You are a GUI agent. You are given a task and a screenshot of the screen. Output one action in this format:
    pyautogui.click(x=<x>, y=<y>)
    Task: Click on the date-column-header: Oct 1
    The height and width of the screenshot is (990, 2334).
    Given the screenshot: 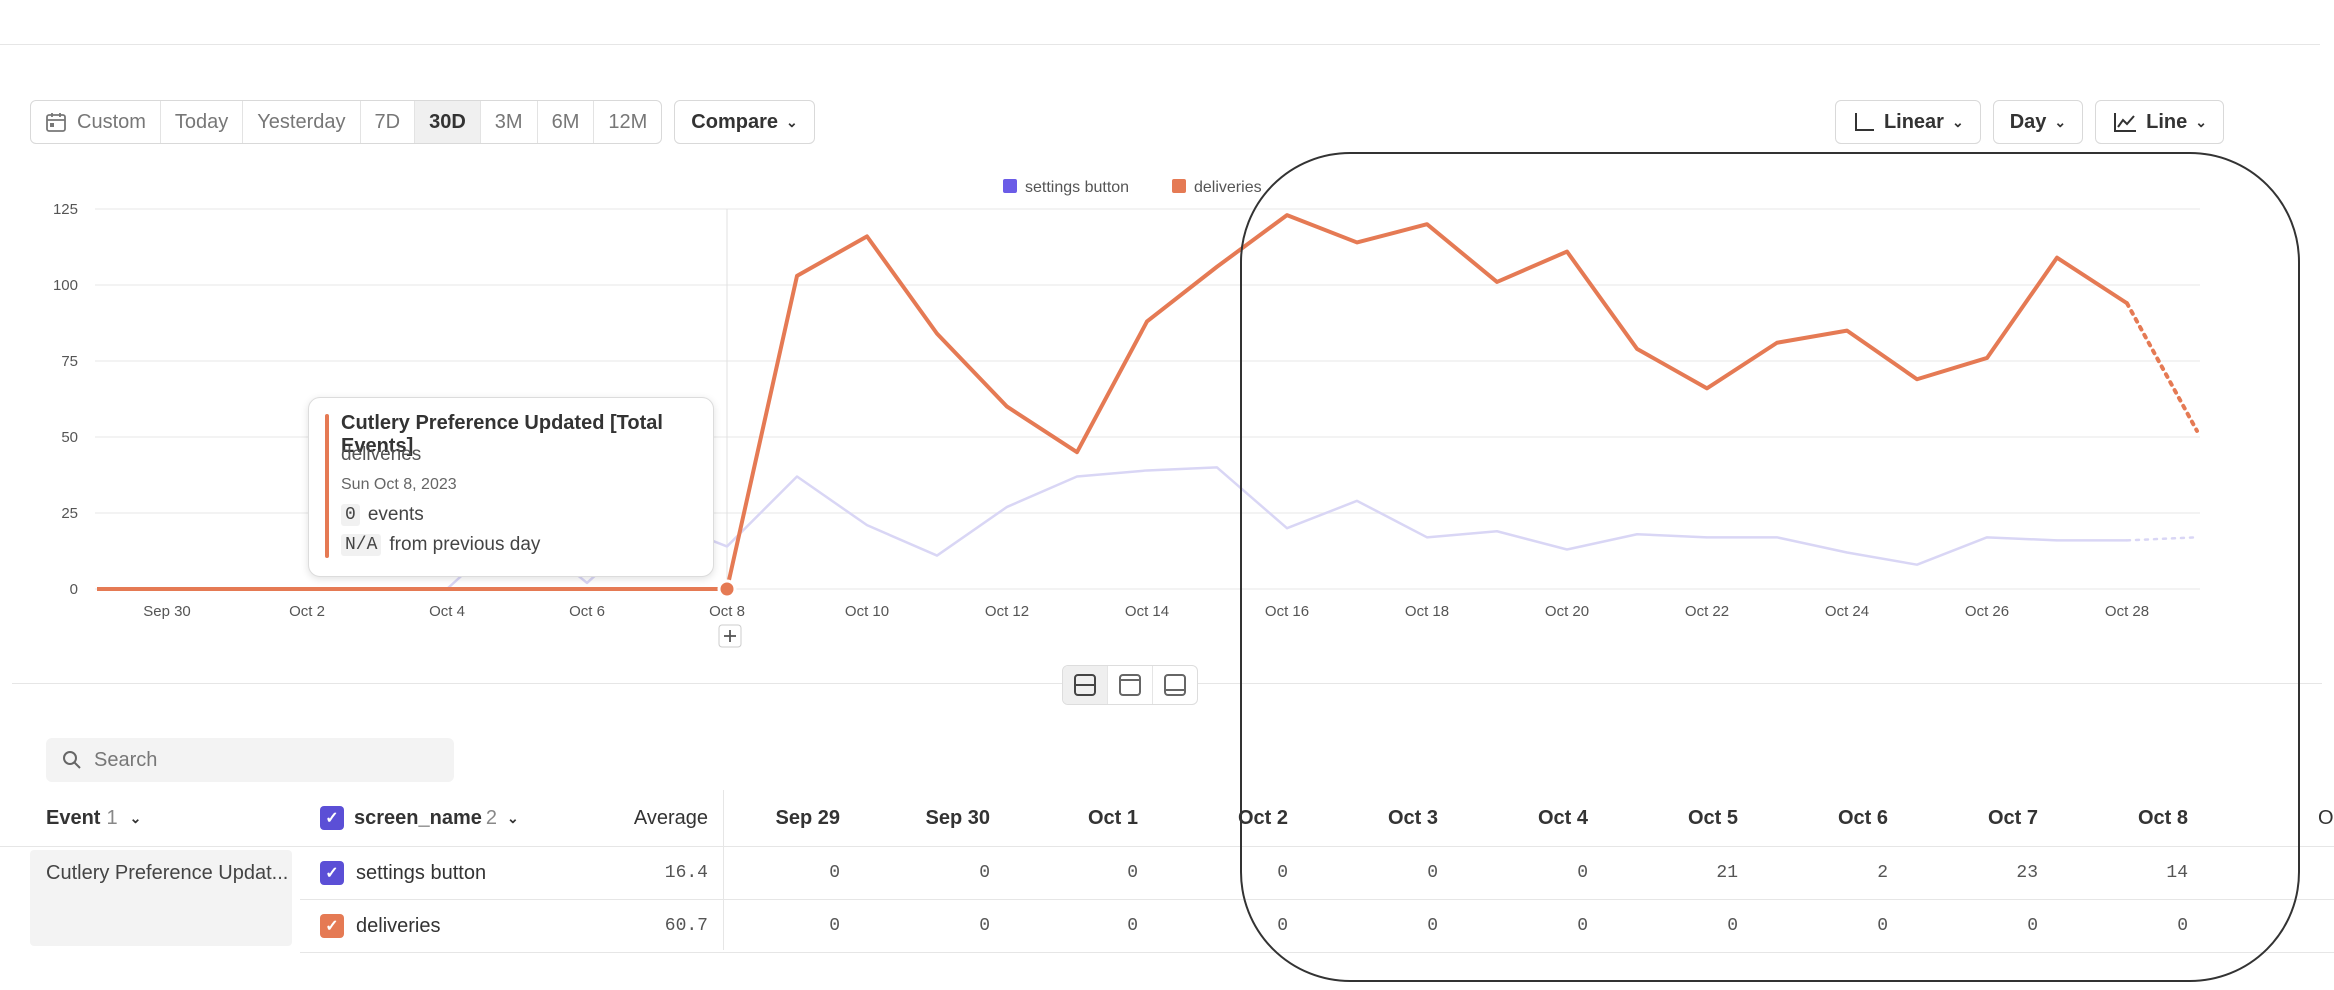 What is the action you would take?
    pyautogui.click(x=1112, y=817)
    